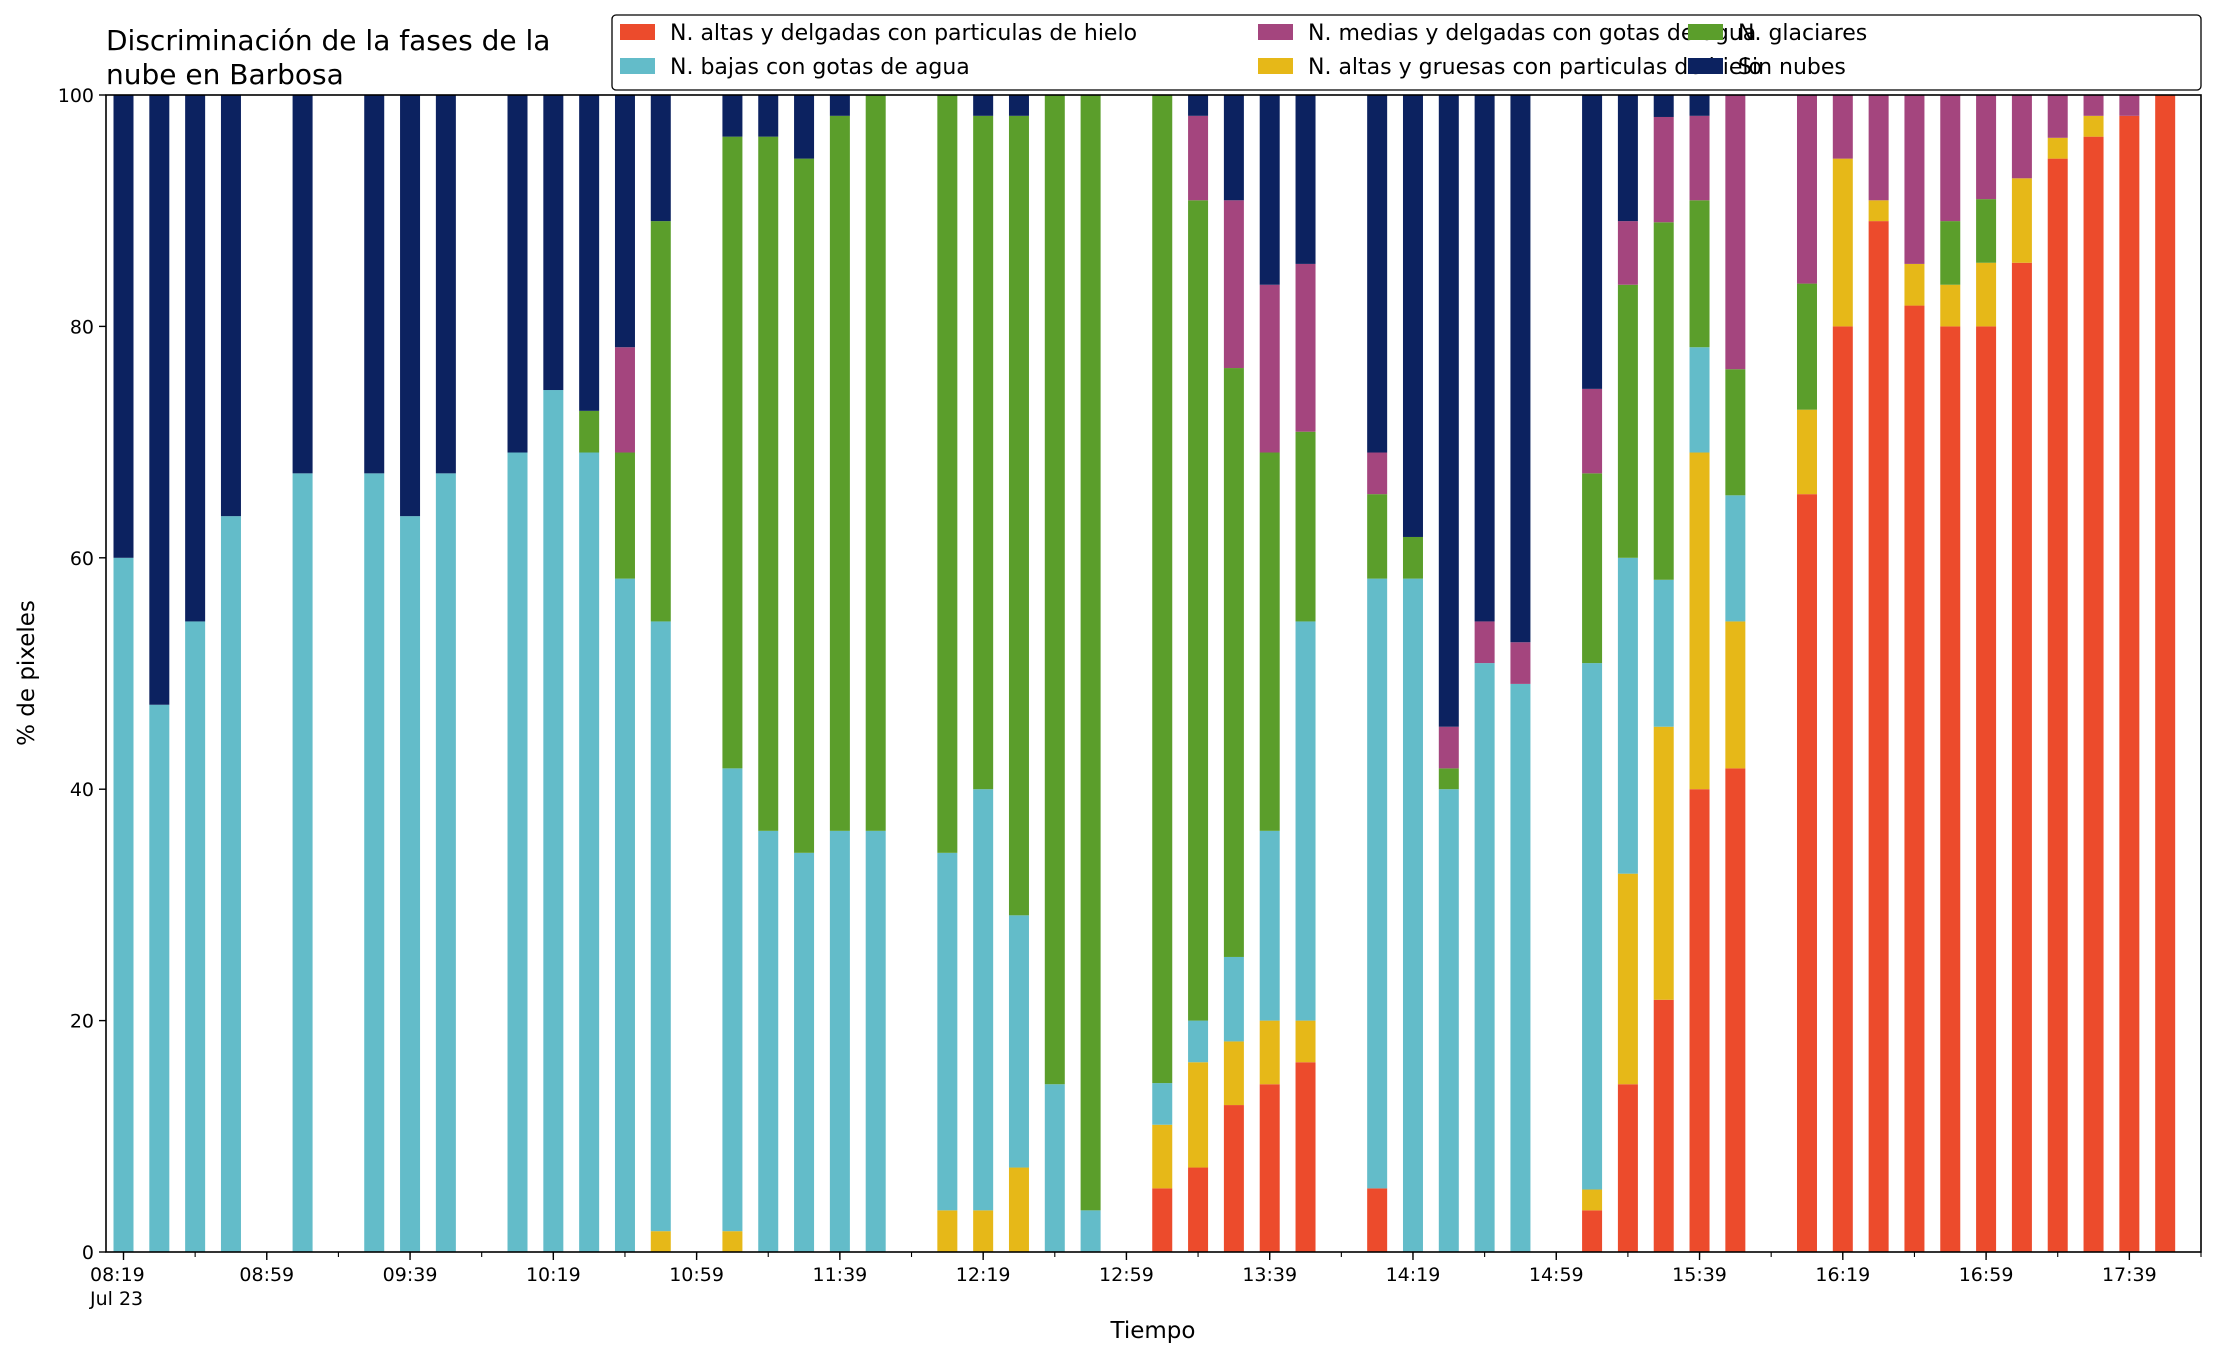  Describe the element at coordinates (1556, 1275) in the screenshot. I see `x-tick-label: 14:59` at that location.